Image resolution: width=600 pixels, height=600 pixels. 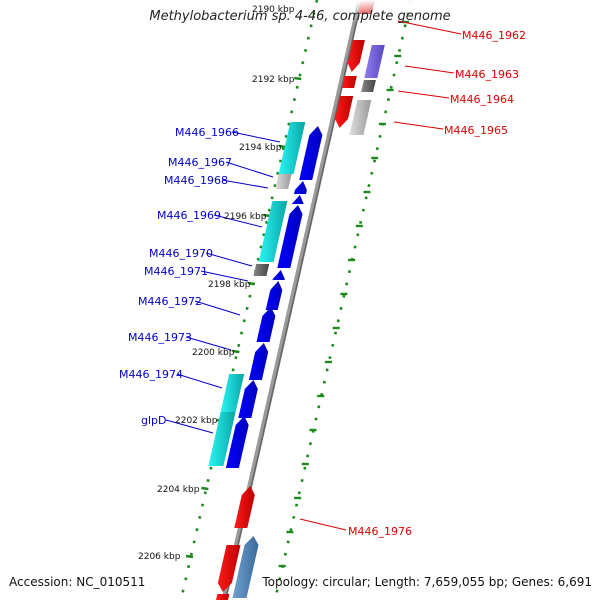 I want to click on leader-M446_1969, so click(x=238, y=221).